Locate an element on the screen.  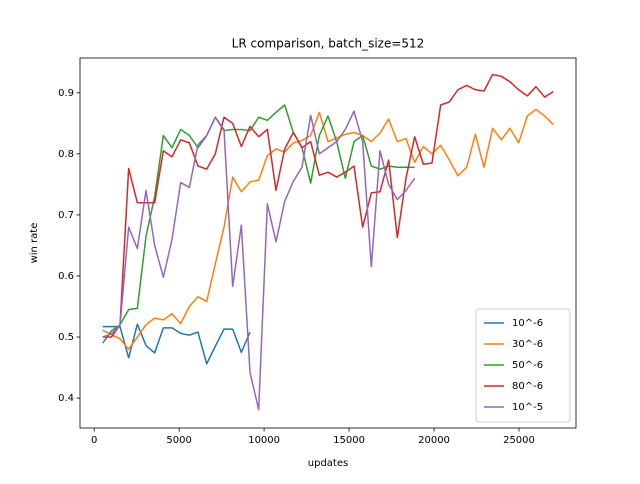
legend-label: 80^-6 is located at coordinates (527, 386).